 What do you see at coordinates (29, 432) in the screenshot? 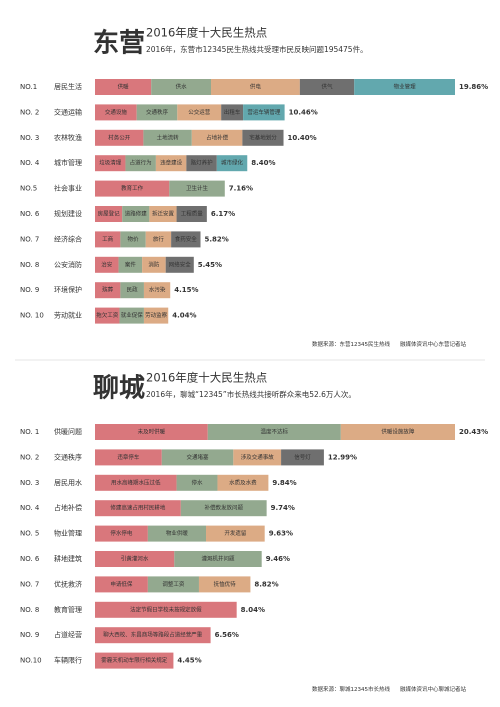
I see `rank: NO. 1` at bounding box center [29, 432].